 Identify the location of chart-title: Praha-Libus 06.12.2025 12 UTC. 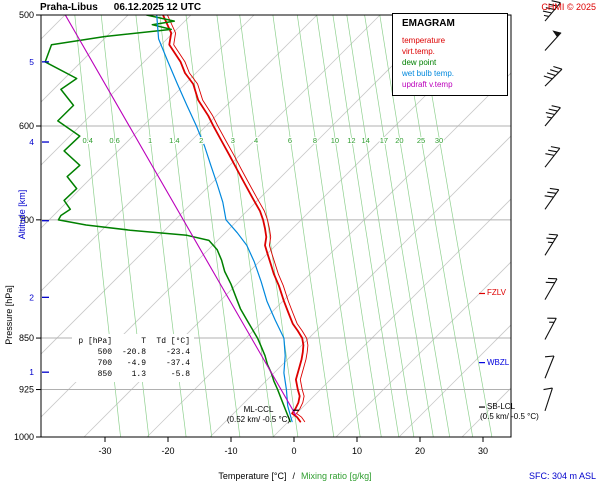
(120, 7).